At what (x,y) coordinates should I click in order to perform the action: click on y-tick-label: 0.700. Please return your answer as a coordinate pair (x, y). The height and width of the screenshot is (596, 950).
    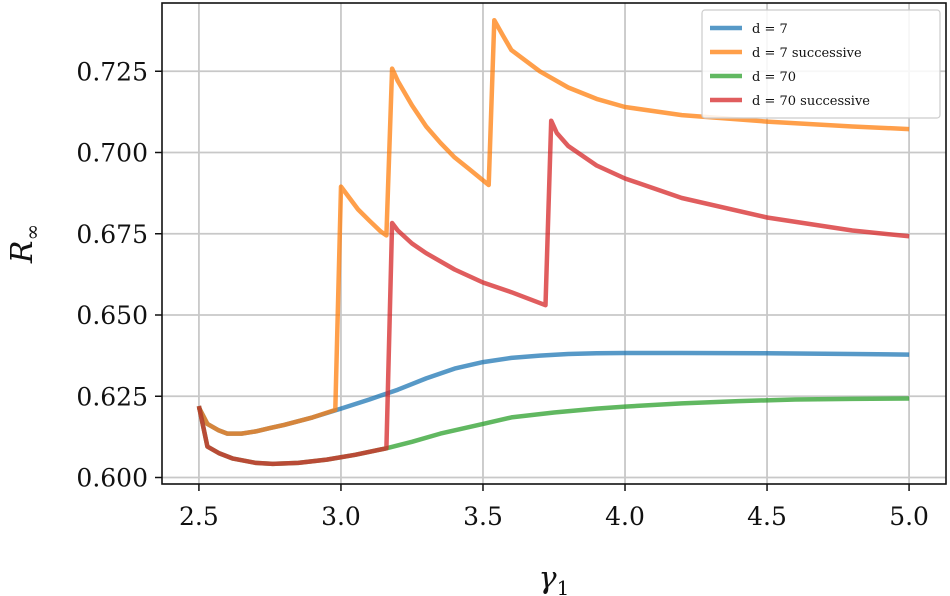
    Looking at the image, I should click on (112, 153).